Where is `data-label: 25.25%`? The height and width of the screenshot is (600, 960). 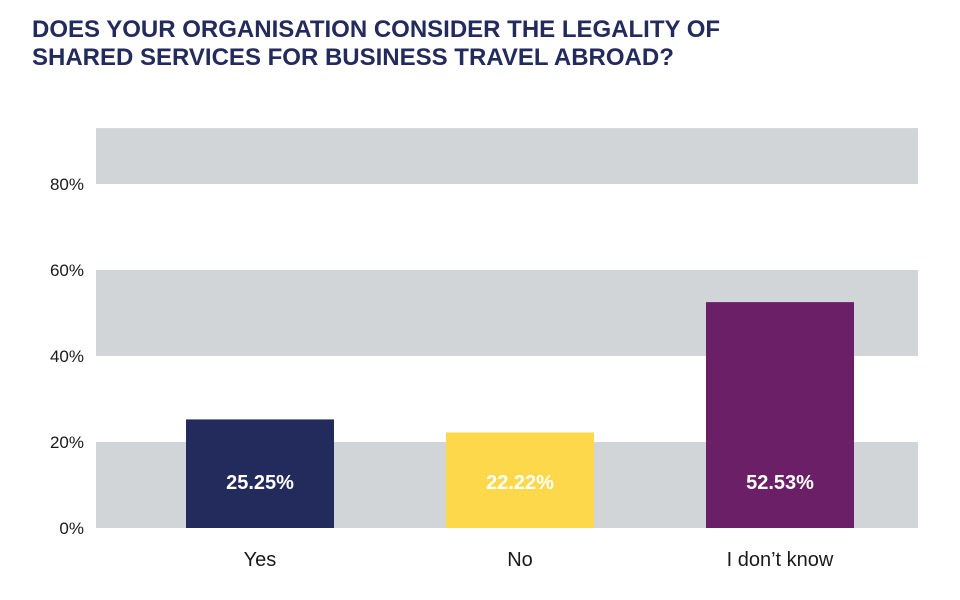
data-label: 25.25% is located at coordinates (260, 483).